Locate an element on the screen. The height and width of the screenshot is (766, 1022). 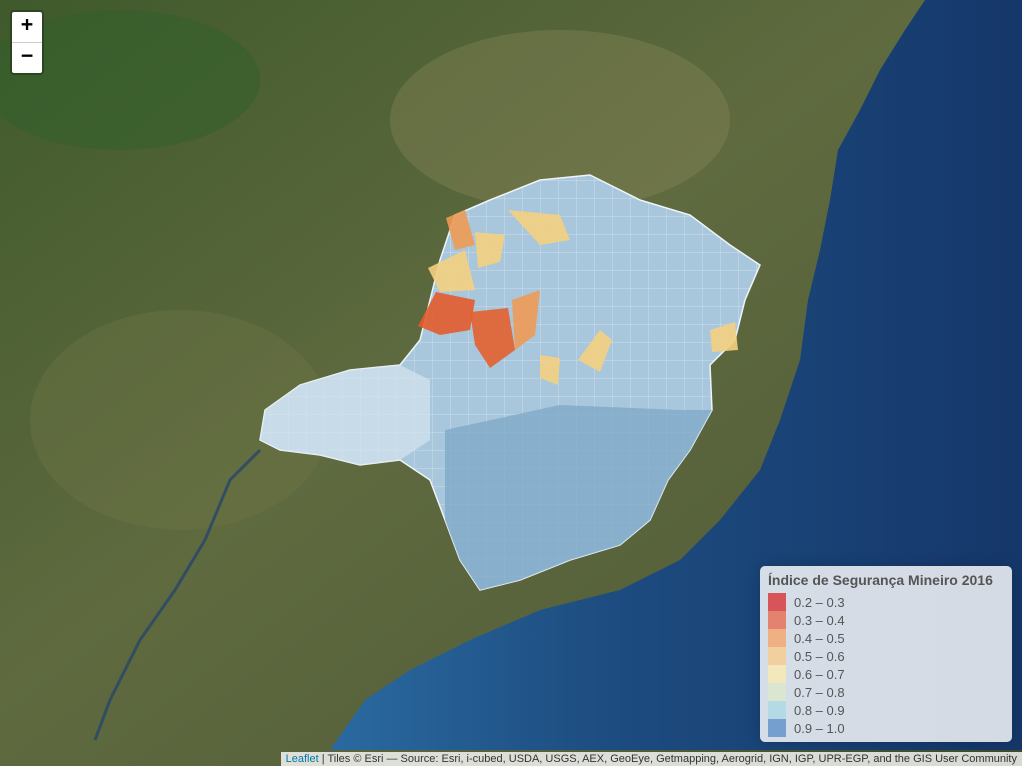
legend-label: 0.3 – 0.4 is located at coordinates (819, 620).